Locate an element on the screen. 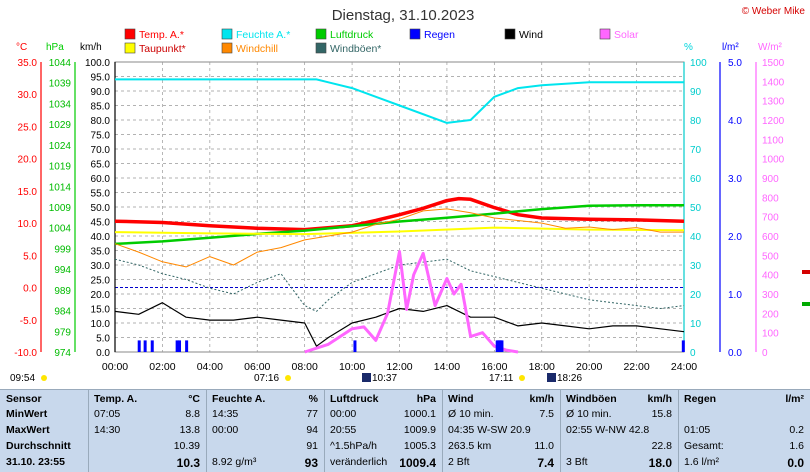  stat-unit: hPa is located at coordinates (426, 399).